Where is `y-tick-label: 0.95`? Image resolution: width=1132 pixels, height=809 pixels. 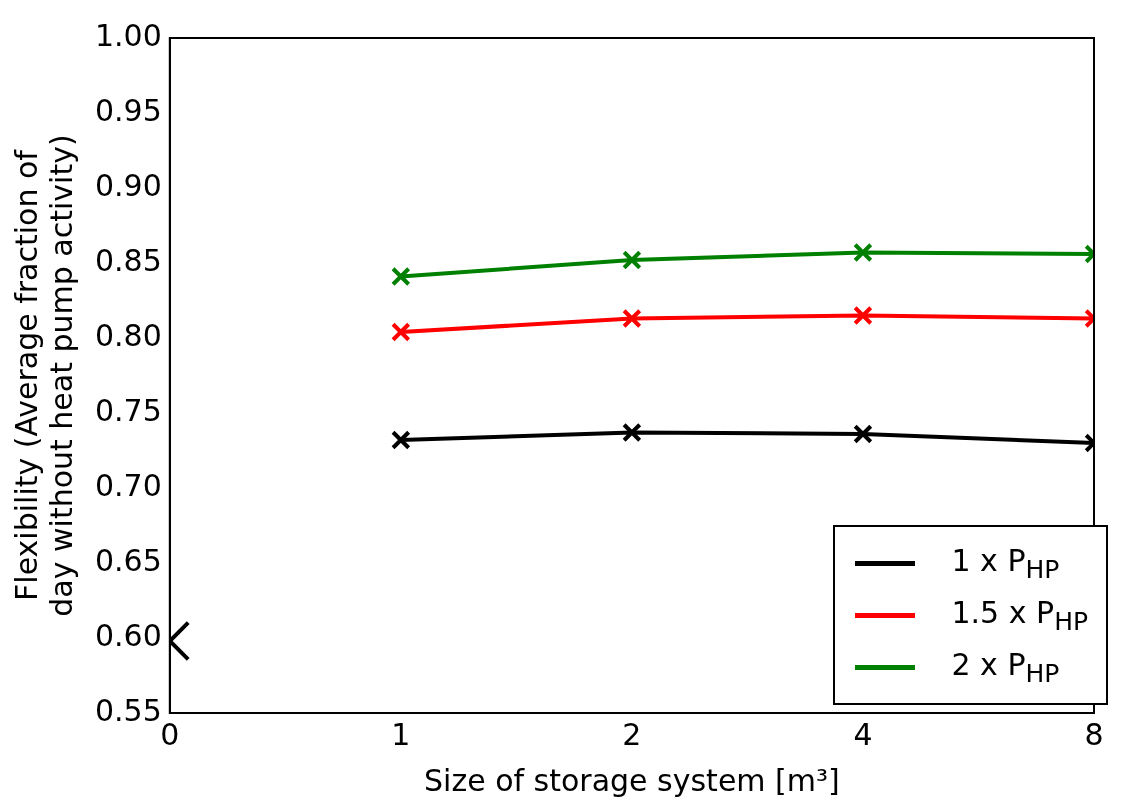 y-tick-label: 0.95 is located at coordinates (128, 110).